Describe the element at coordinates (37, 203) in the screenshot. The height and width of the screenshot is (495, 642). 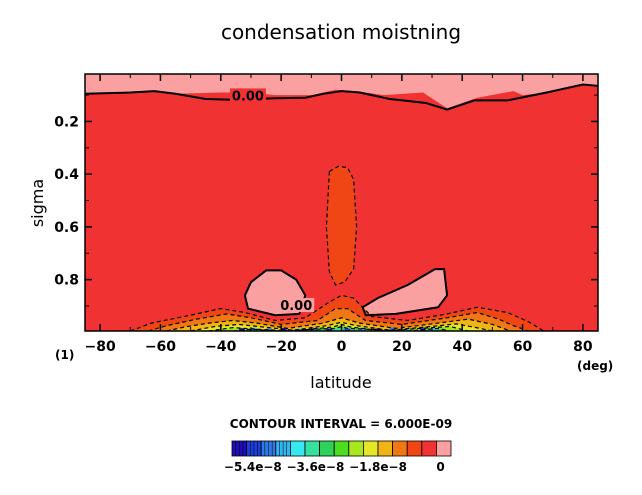
I see `y-axis-label: sigma` at that location.